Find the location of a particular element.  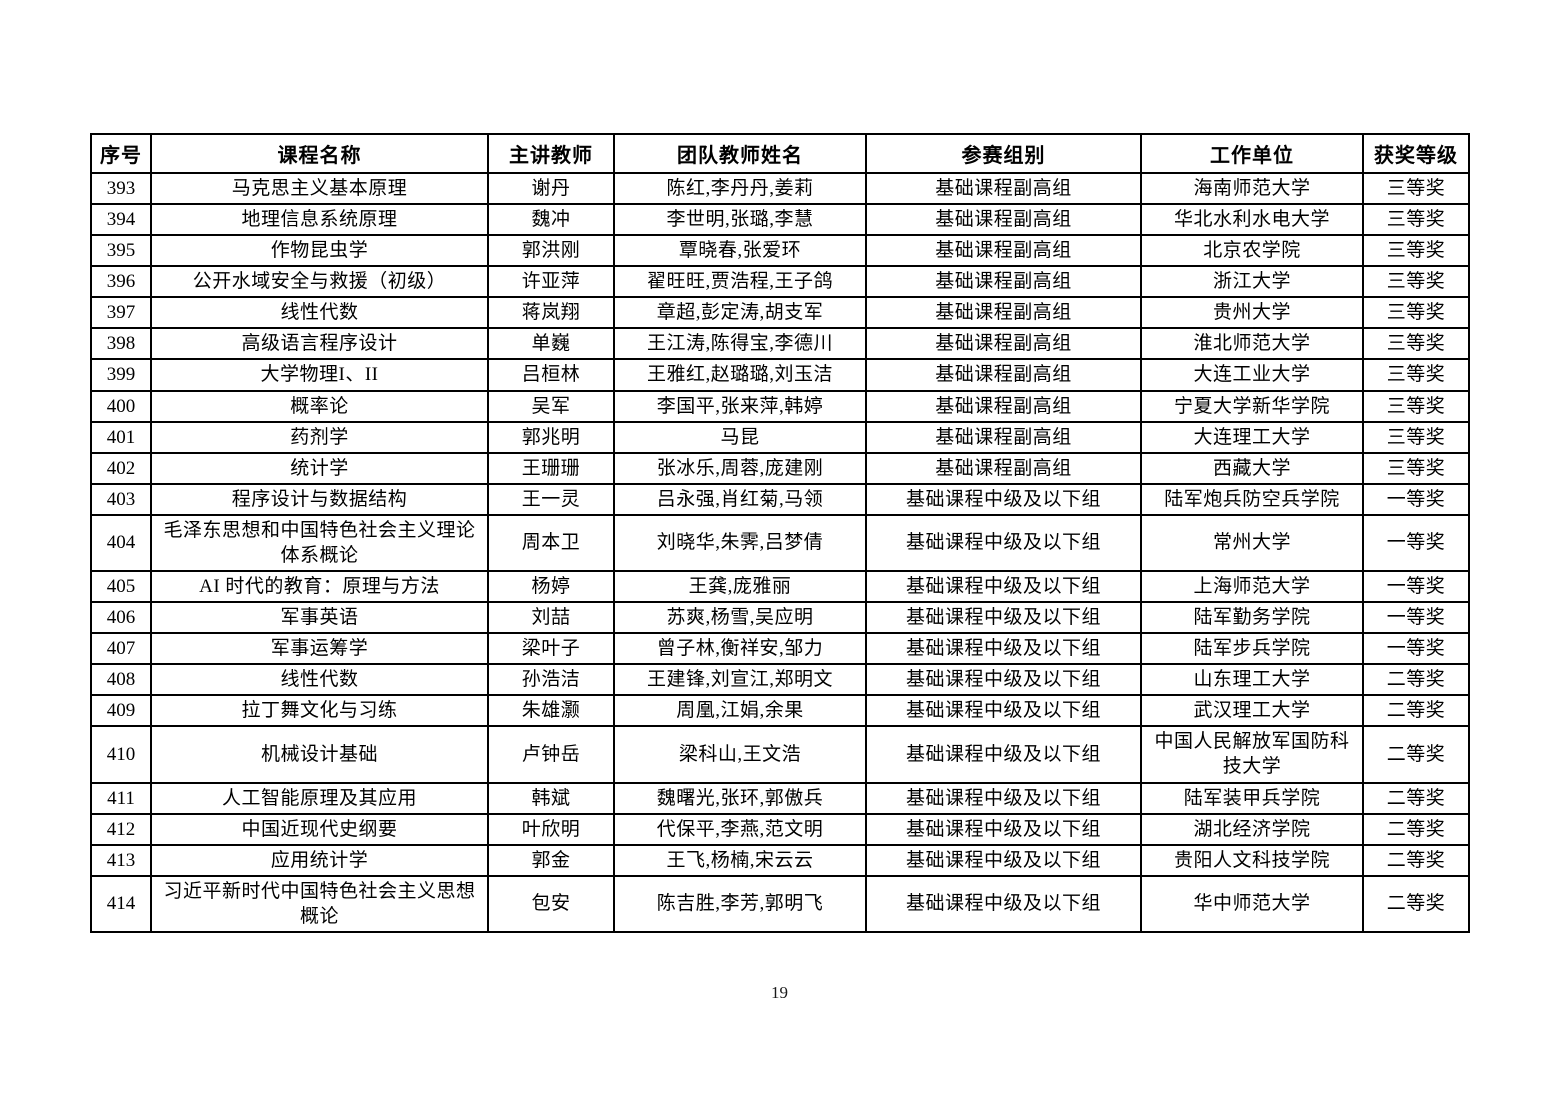

cell-serial: 403 is located at coordinates (121, 499).